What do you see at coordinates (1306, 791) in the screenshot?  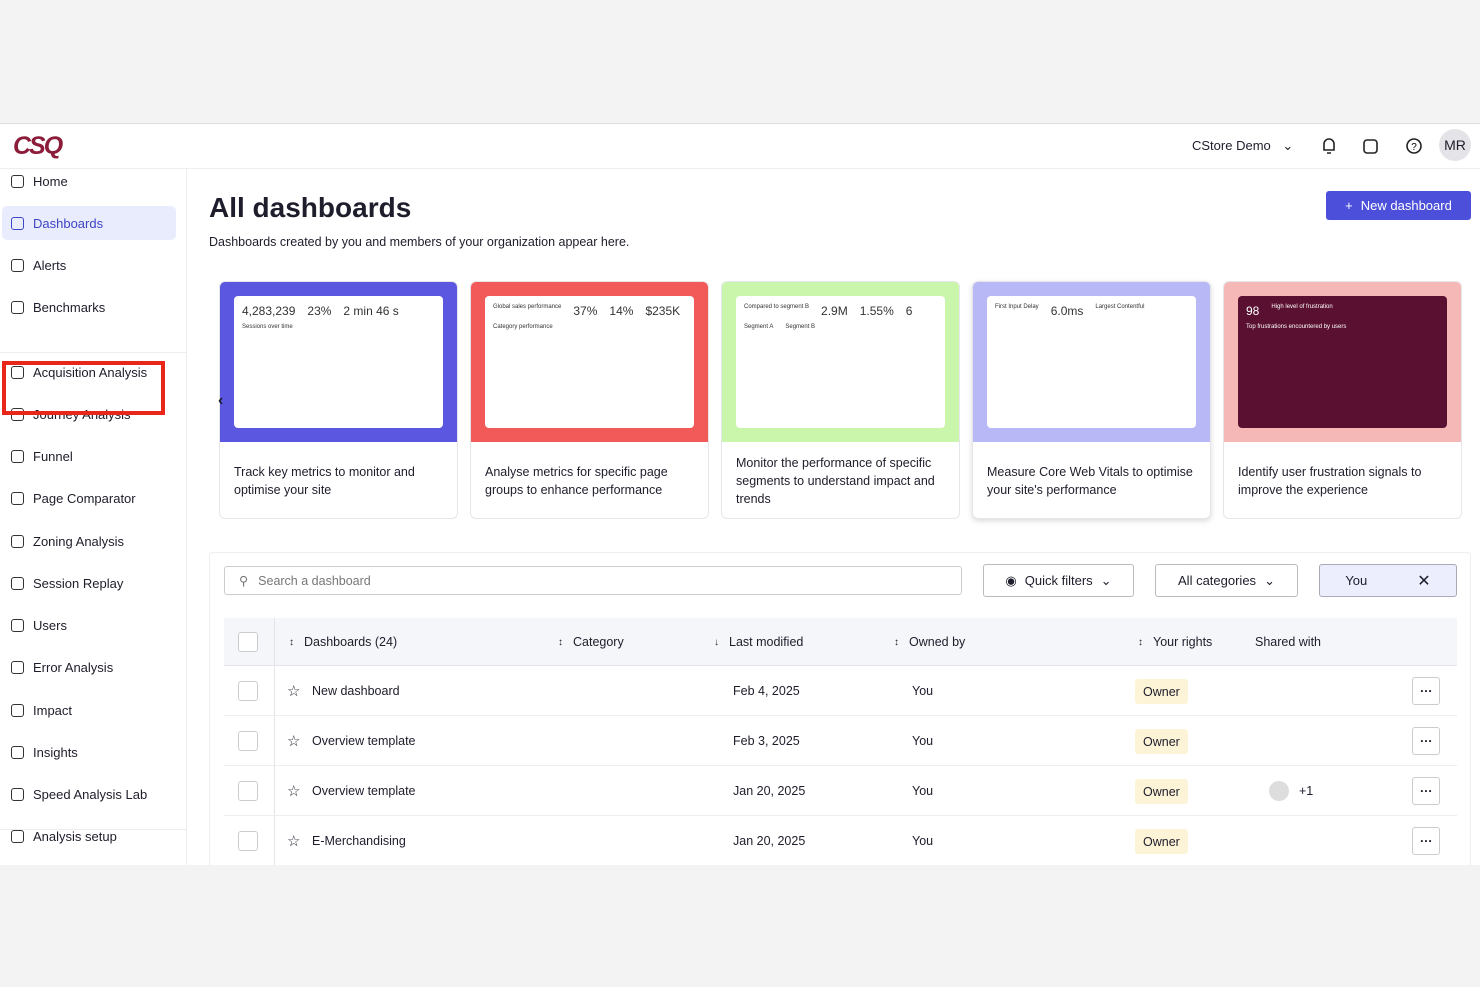 I see `shared-with: +1` at bounding box center [1306, 791].